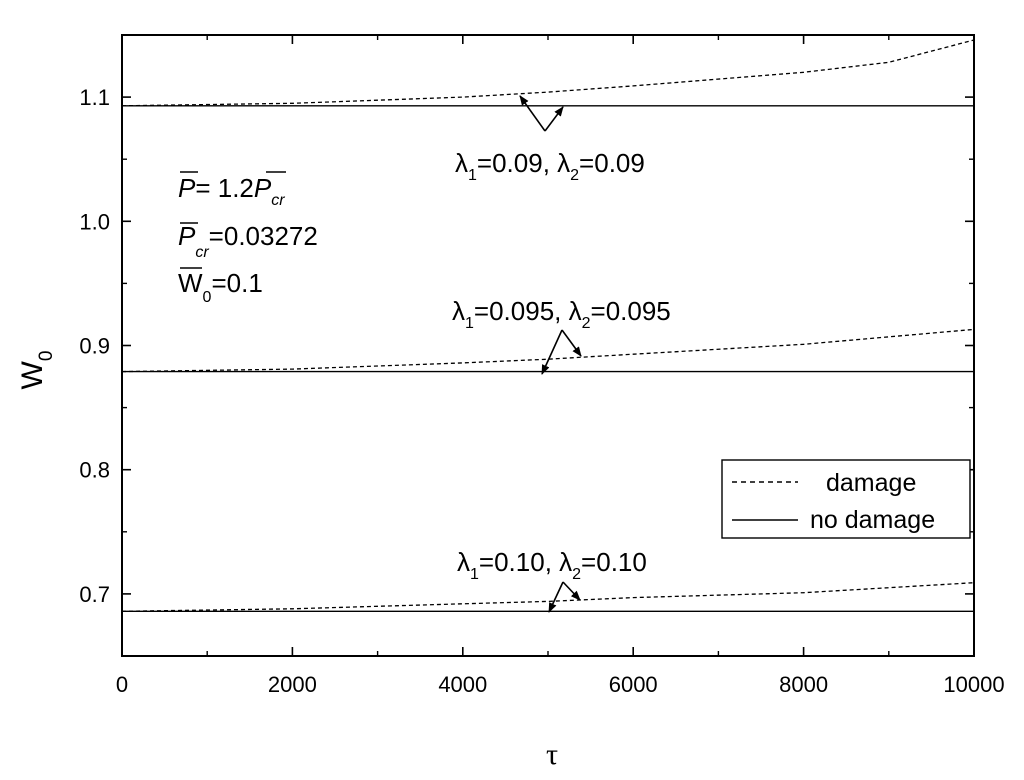 This screenshot has height=780, width=1024. Describe the element at coordinates (292, 684) in the screenshot. I see `x-tick-label: 2000` at that location.